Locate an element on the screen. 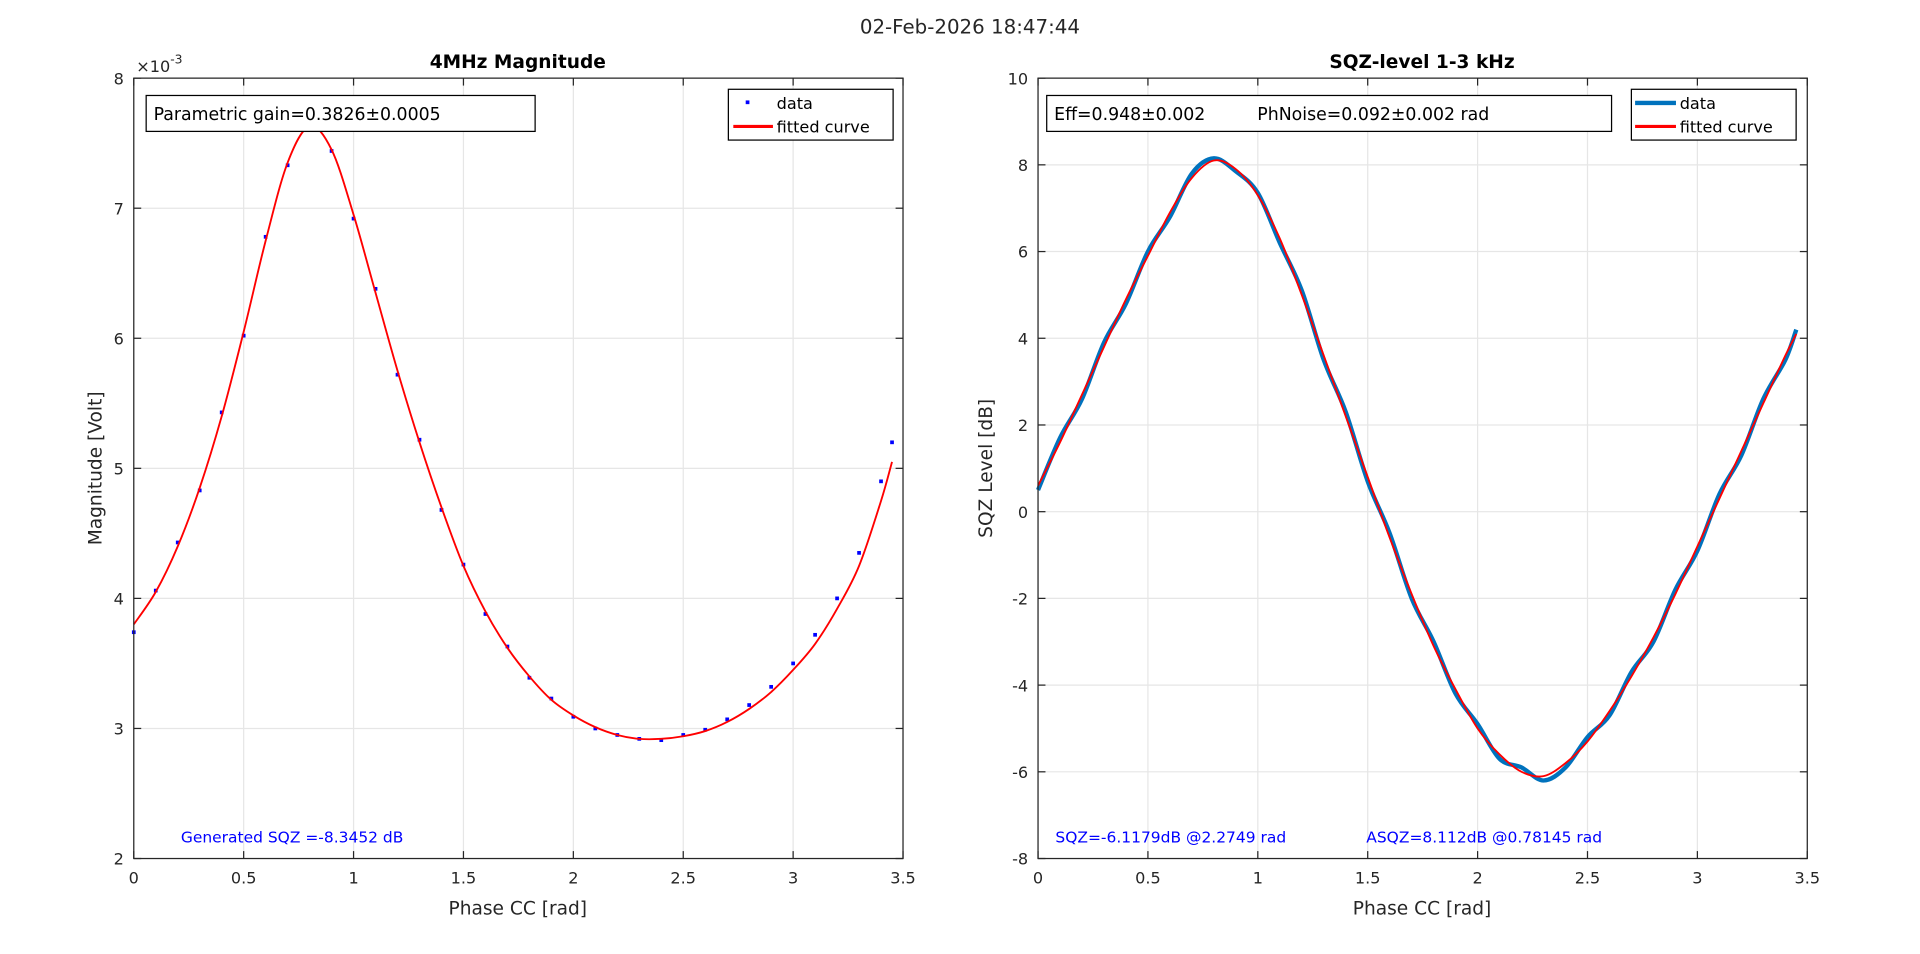 The height and width of the screenshot is (954, 1920). y-tick-label: 0 is located at coordinates (1023, 512).